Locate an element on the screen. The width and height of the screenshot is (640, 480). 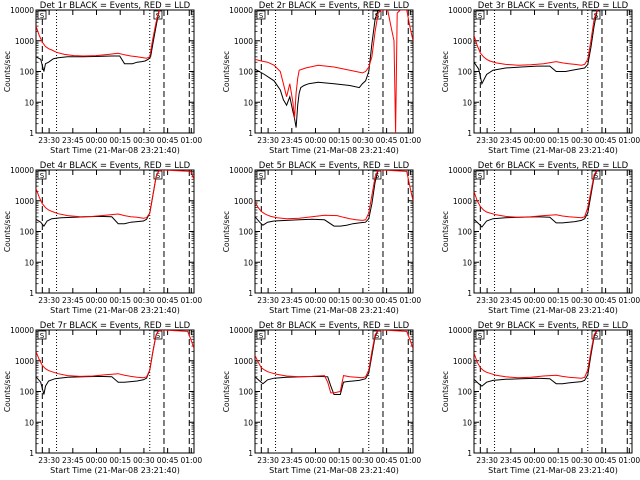
panel-title: Det 4r BLACK = Events, RED = LLD is located at coordinates (115, 166).